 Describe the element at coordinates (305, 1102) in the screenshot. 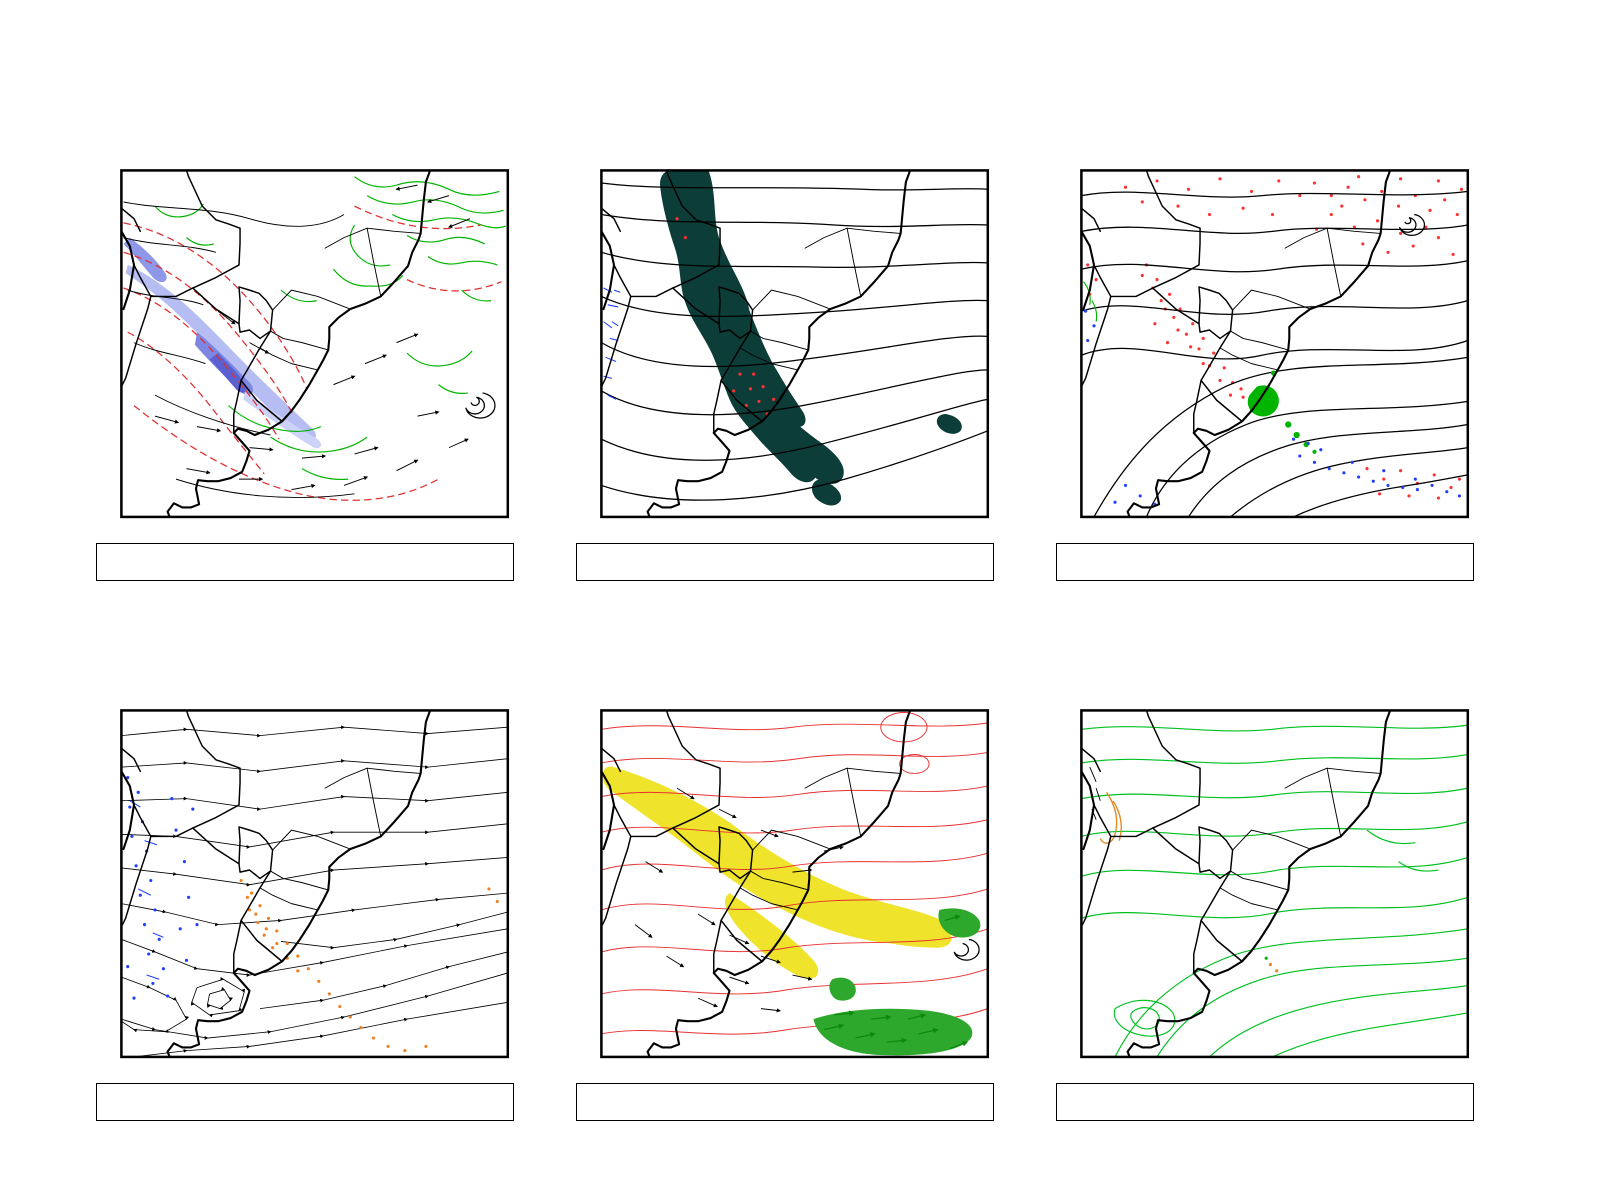

I see `caption-box-trovoadas` at that location.